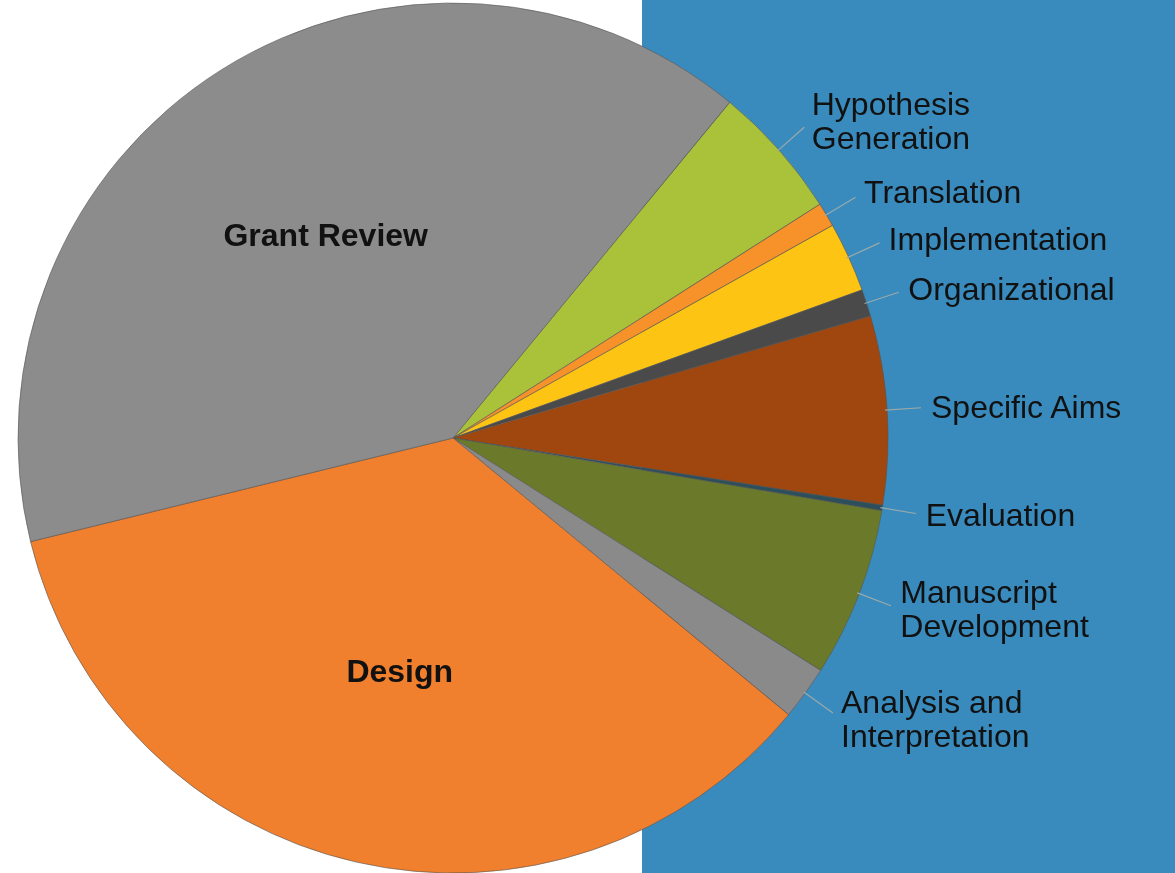 The height and width of the screenshot is (873, 1175). Describe the element at coordinates (400, 671) in the screenshot. I see `slice-label: Design` at that location.